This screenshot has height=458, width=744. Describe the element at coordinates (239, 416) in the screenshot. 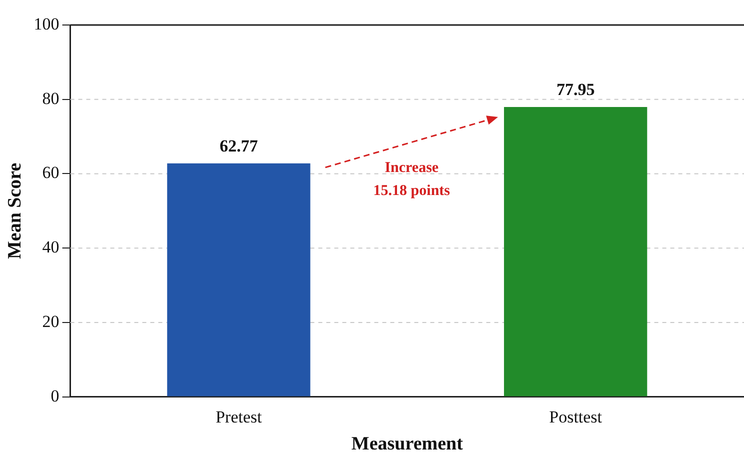

I see `x-tick-label: Pretest` at that location.